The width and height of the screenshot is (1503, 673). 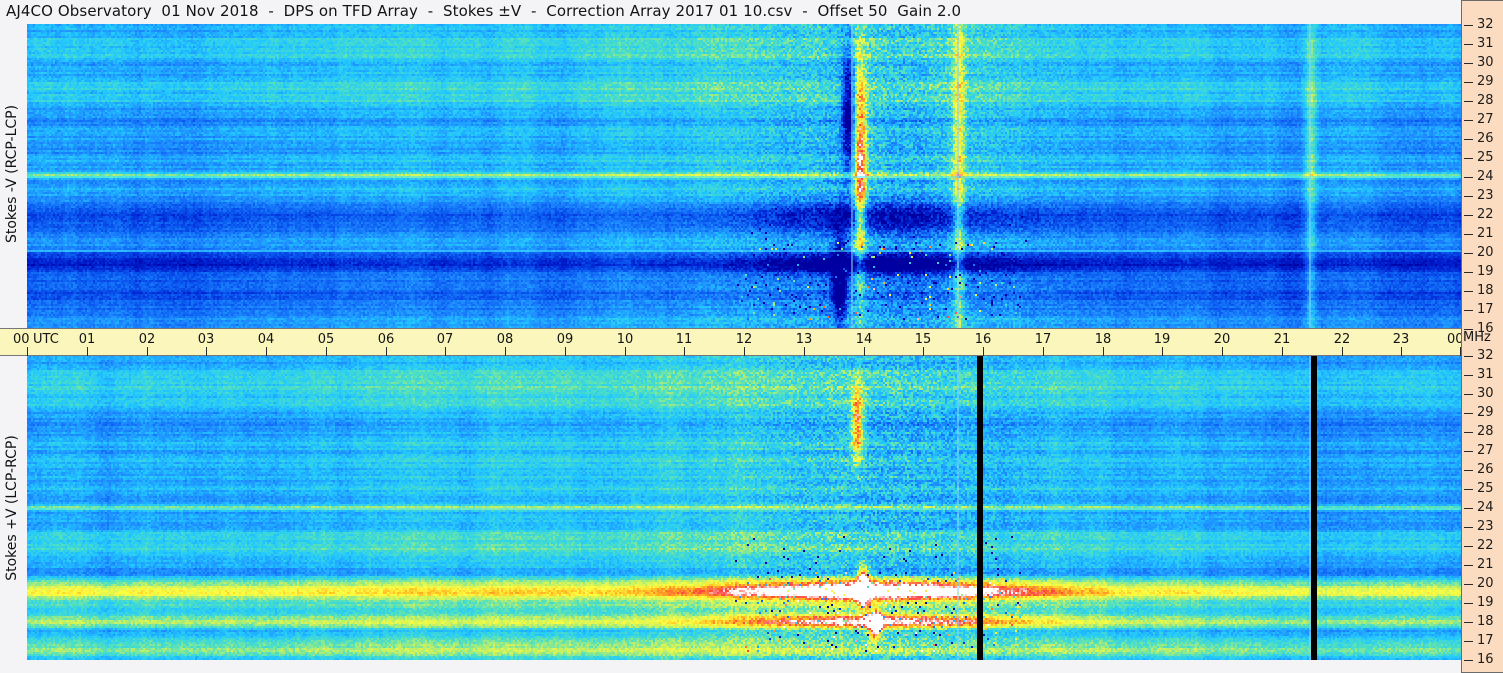 What do you see at coordinates (1485, 621) in the screenshot?
I see `frequency-axis-label: 18` at bounding box center [1485, 621].